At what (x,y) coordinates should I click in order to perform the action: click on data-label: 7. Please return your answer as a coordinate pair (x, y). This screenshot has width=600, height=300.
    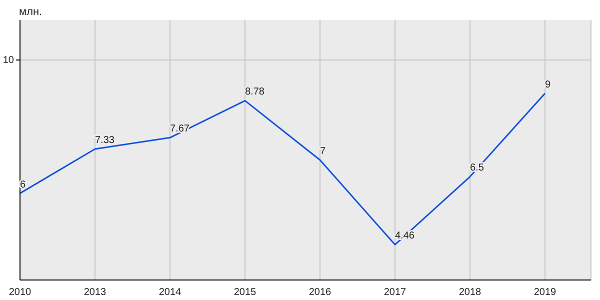
    Looking at the image, I should click on (323, 151).